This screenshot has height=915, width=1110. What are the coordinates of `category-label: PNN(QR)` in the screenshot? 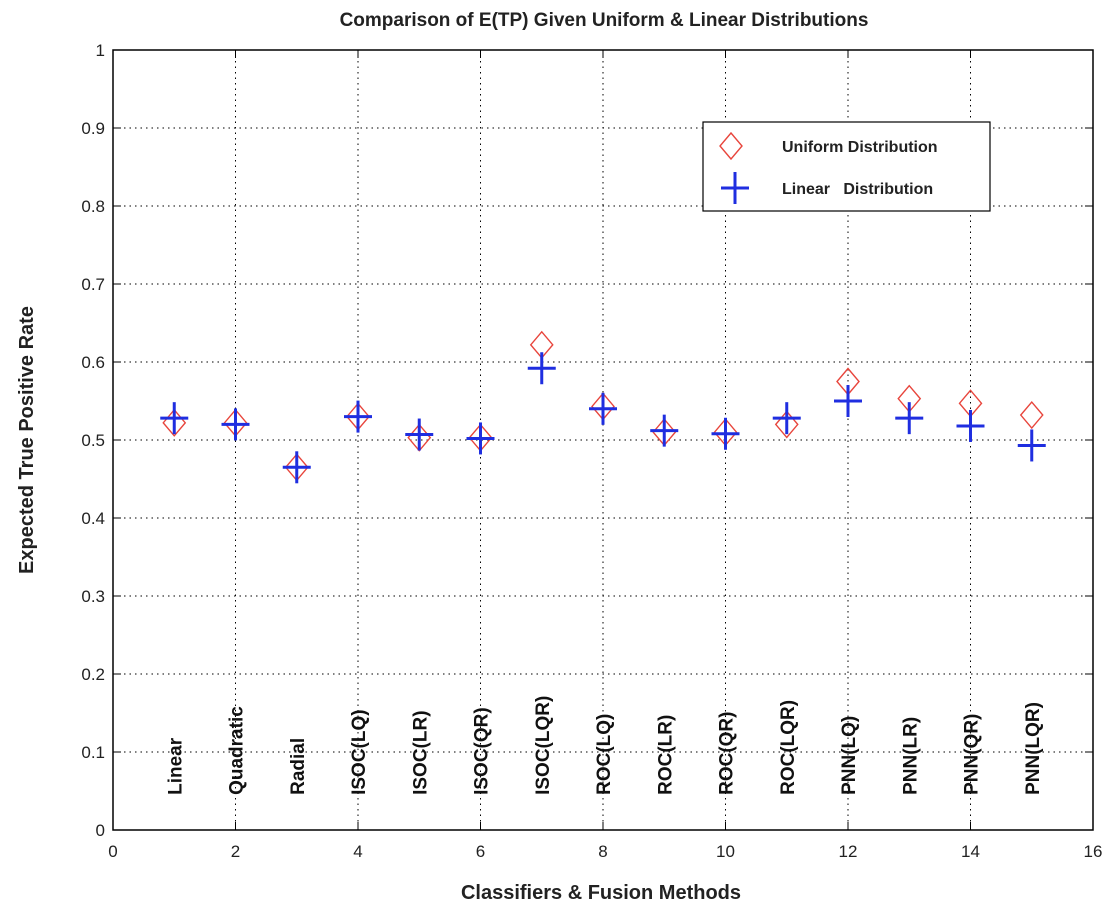 It's located at (972, 754).